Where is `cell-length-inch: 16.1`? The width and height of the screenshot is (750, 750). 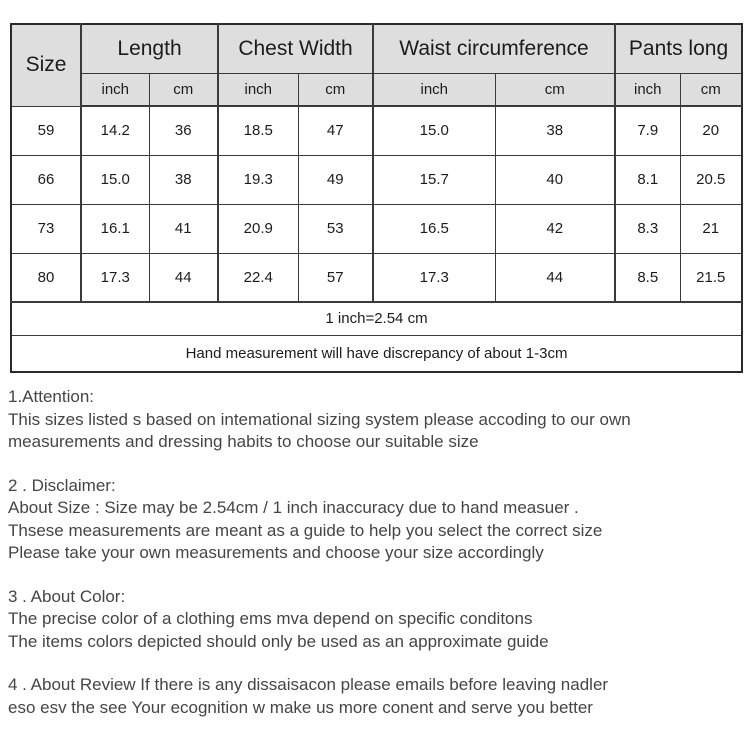
cell-length-inch: 16.1 is located at coordinates (115, 228).